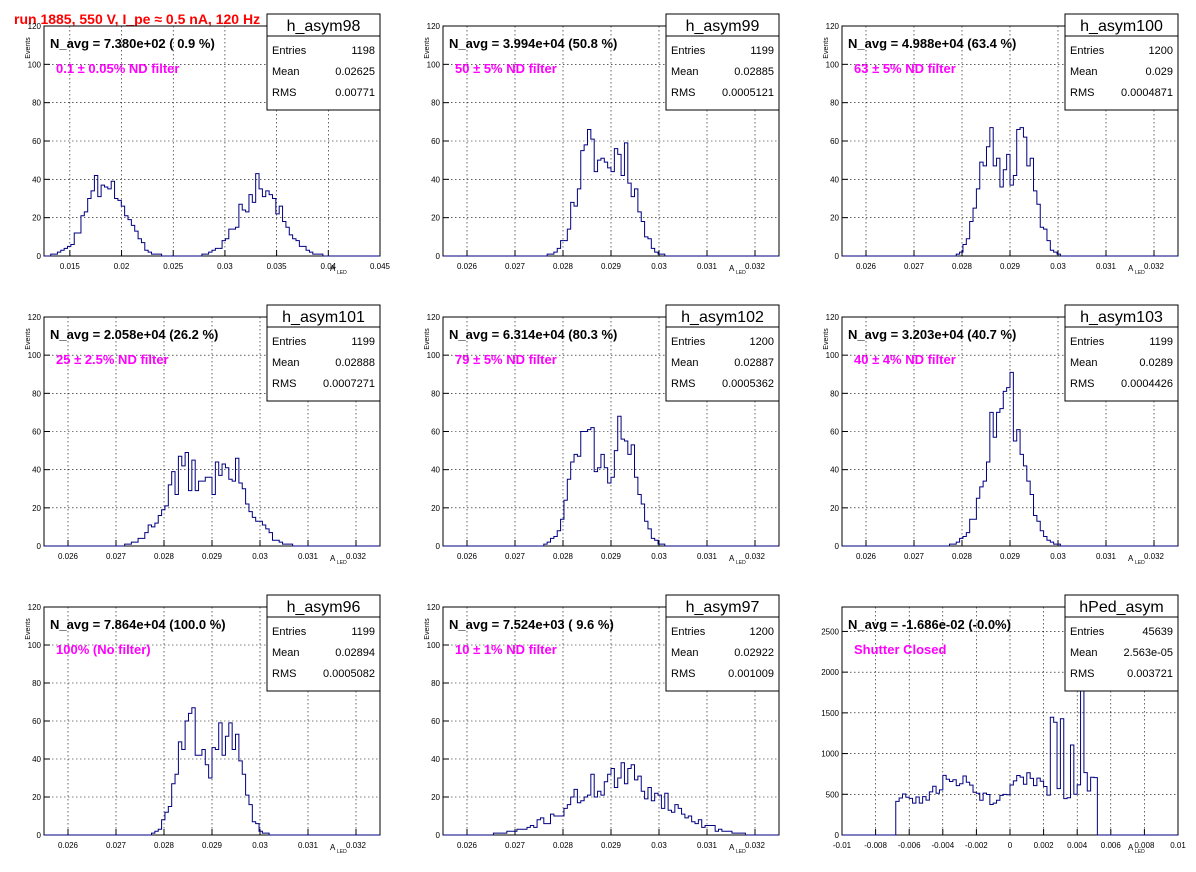  Describe the element at coordinates (134, 334) in the screenshot. I see `navg-label: N_avg = 2.058e+04 (26.2 %)` at that location.